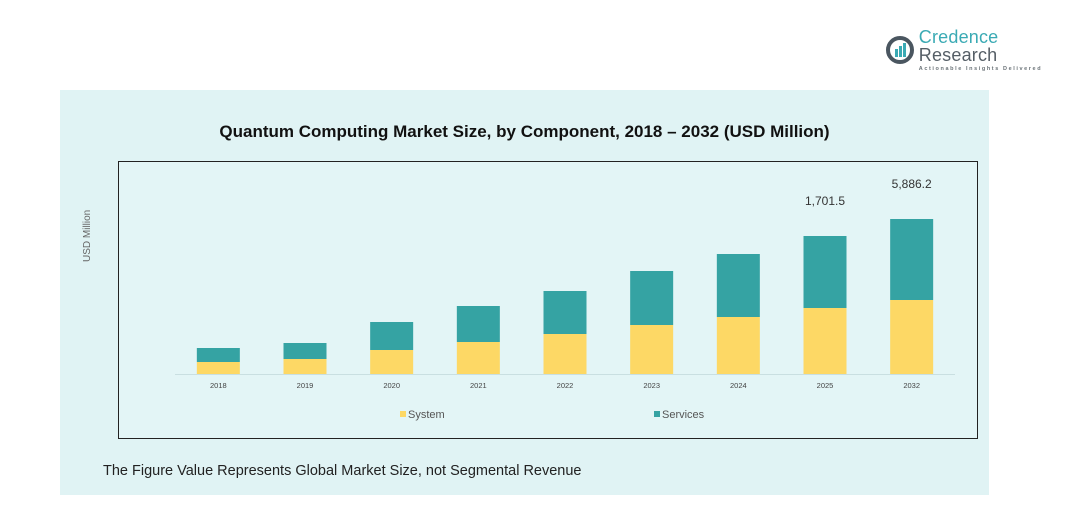 The image size is (1075, 527). What do you see at coordinates (391, 385) in the screenshot?
I see `x-tick-label: 2020` at bounding box center [391, 385].